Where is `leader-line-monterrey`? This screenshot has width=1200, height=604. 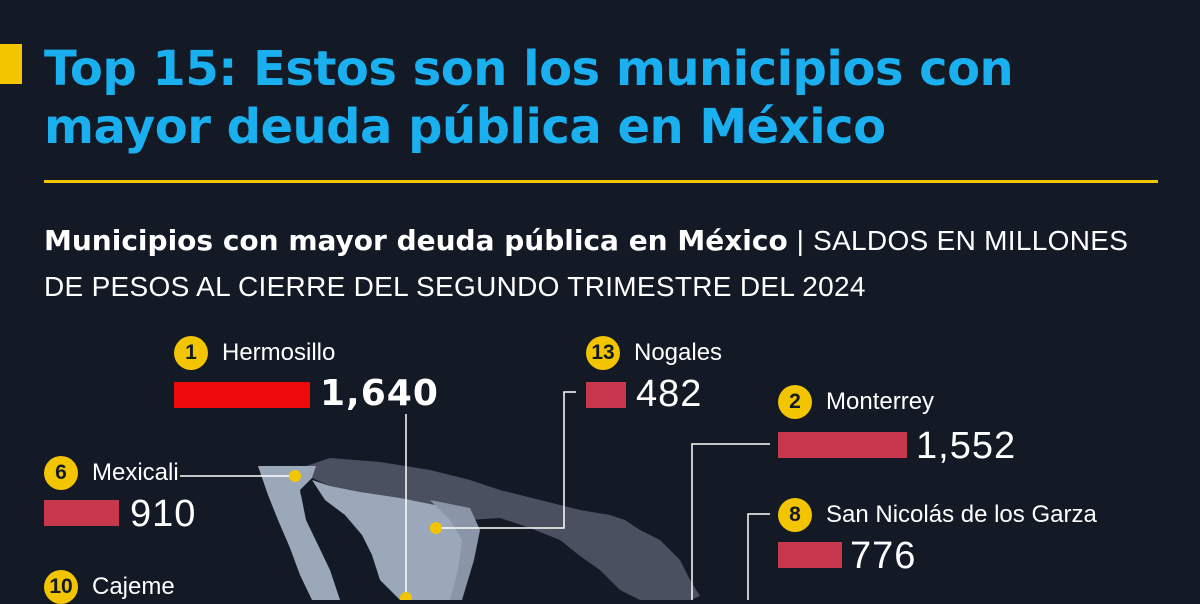 leader-line-monterrey is located at coordinates (730, 521).